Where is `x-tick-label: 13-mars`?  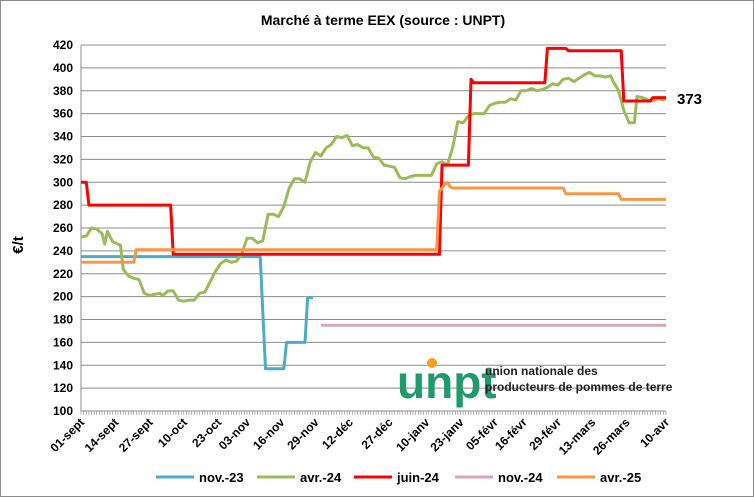
x-tick-label: 13-mars is located at coordinates (577, 436).